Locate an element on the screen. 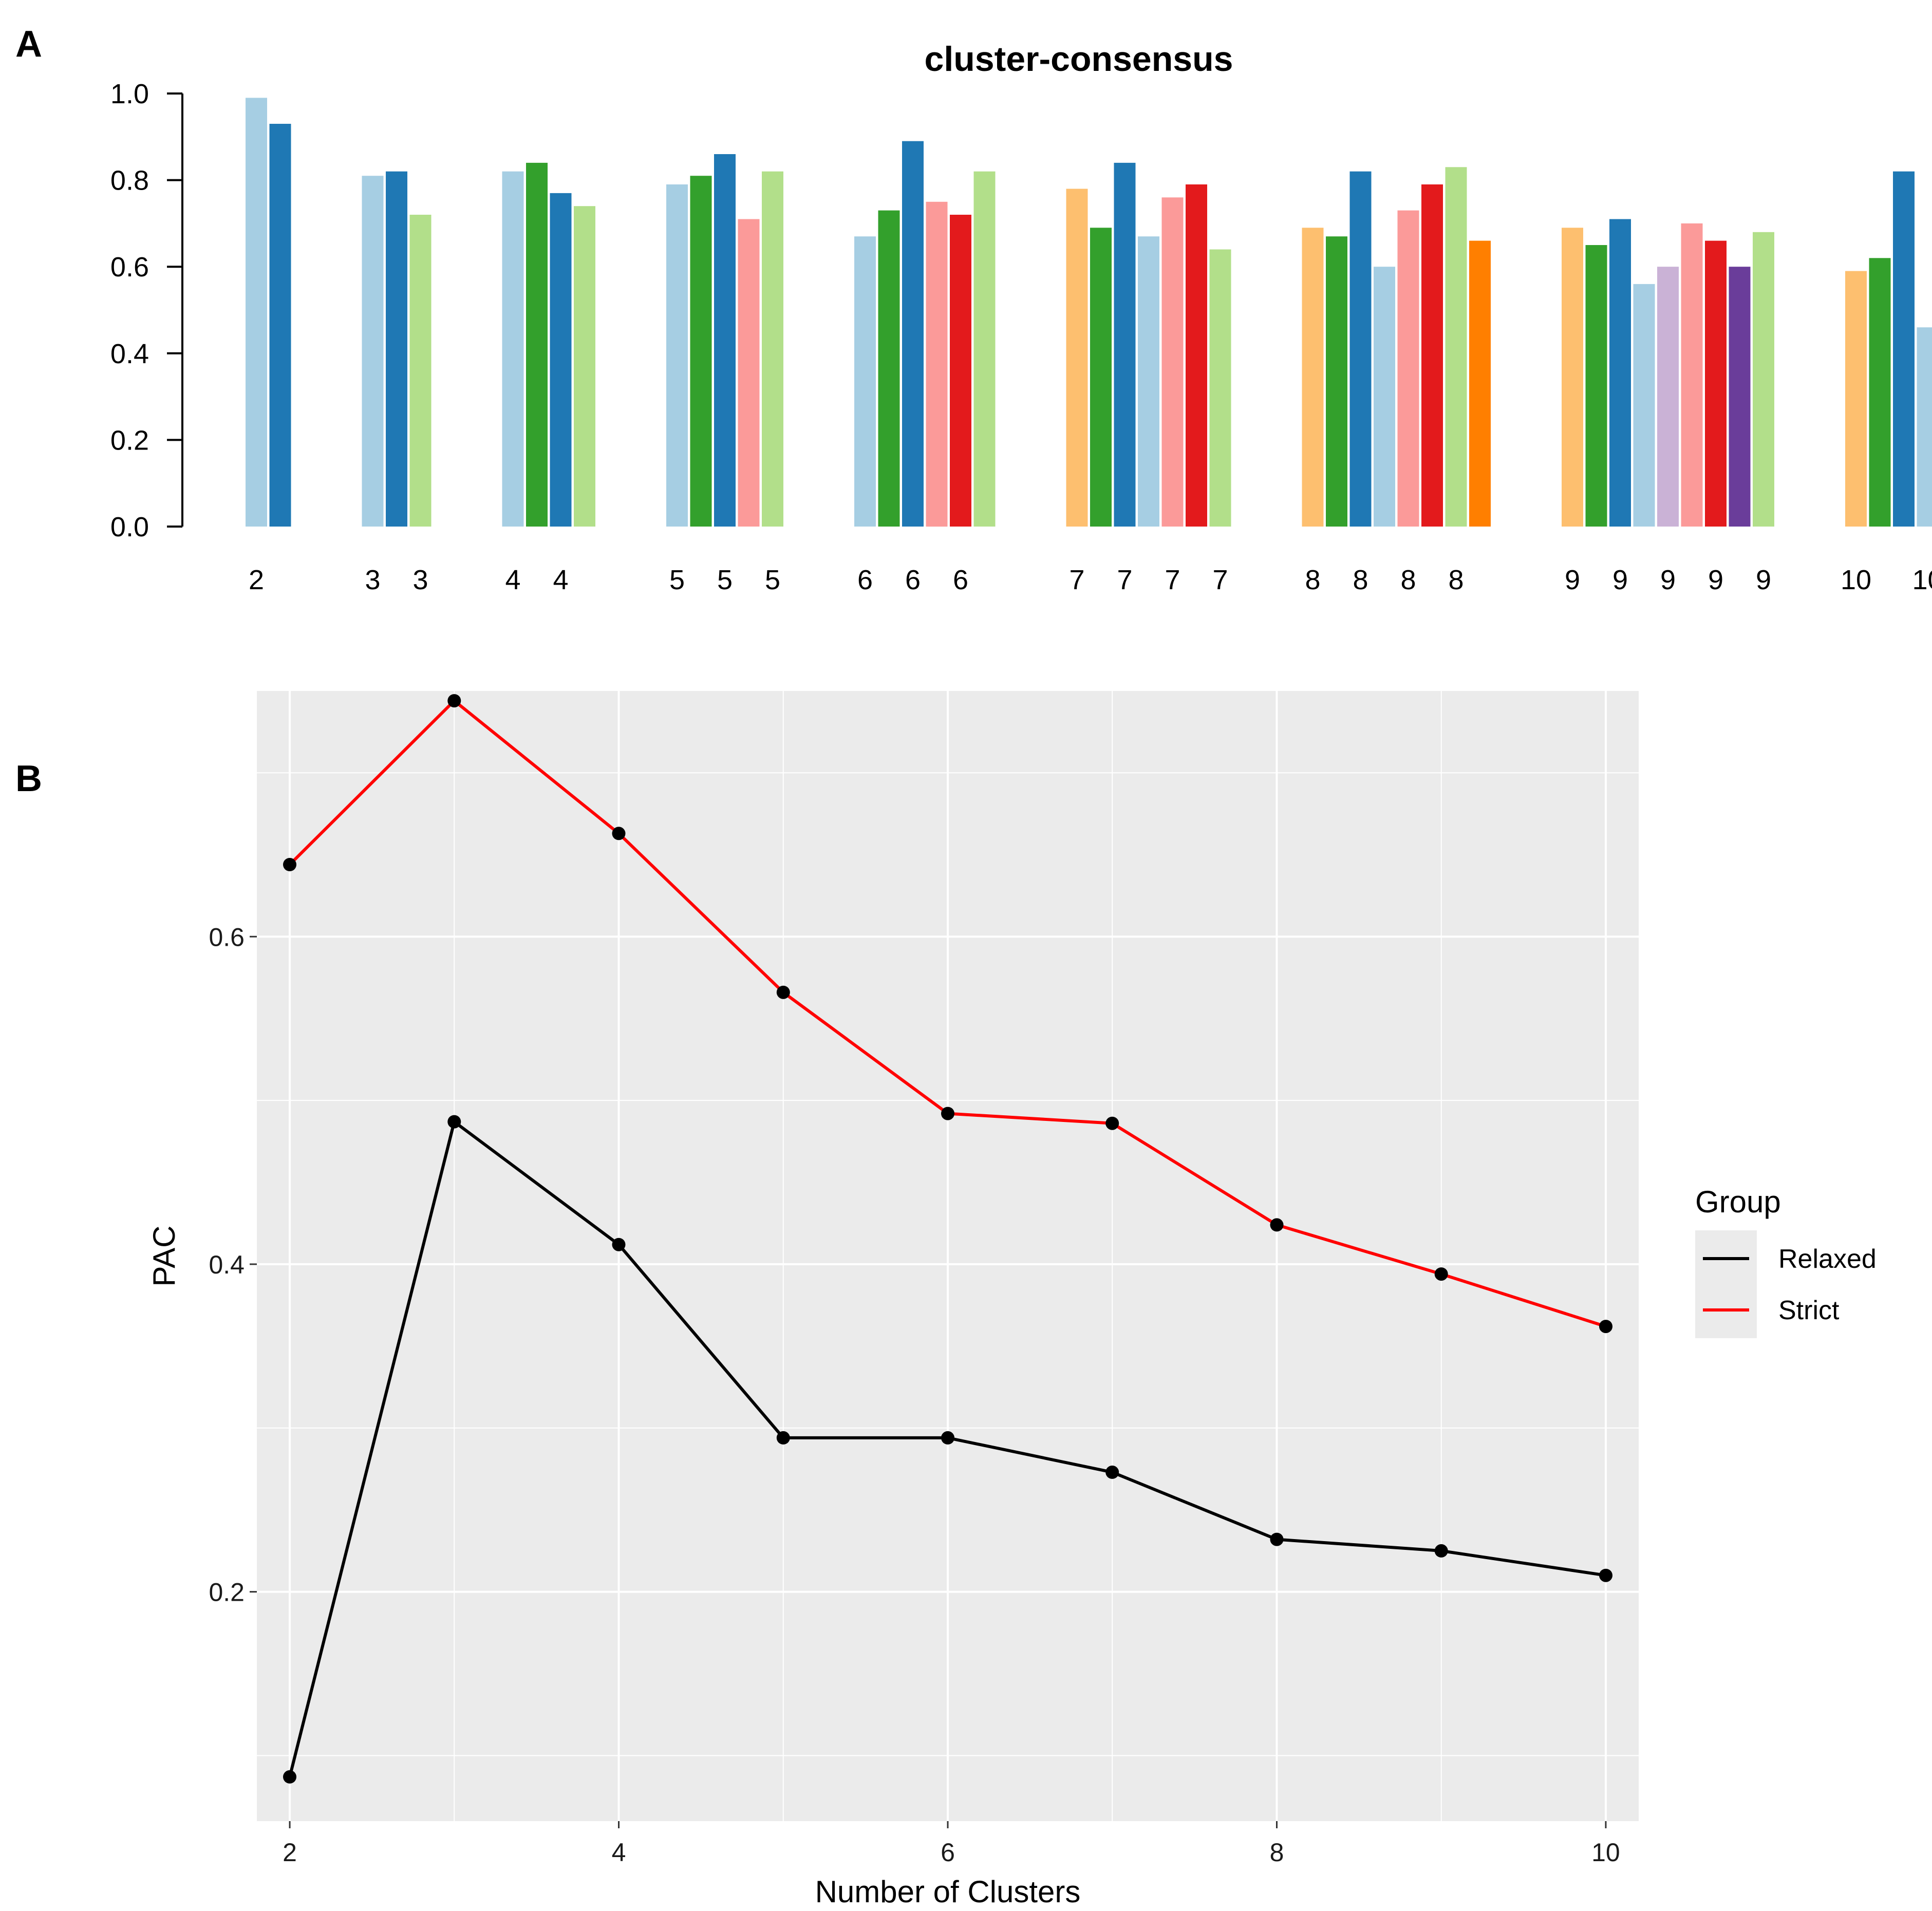 This screenshot has width=1932, height=1911. point-relaxed-k9 is located at coordinates (1441, 1551).